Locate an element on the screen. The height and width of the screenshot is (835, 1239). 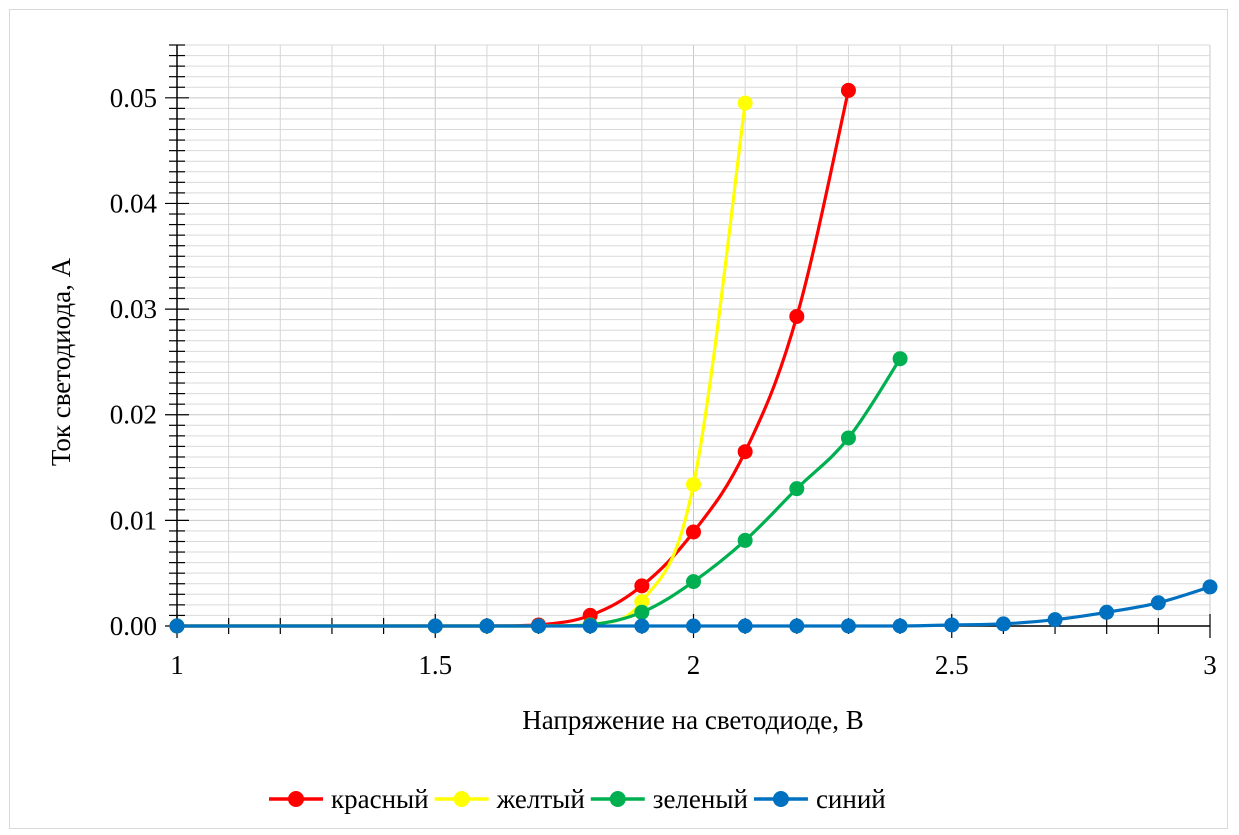
y-axis-title: Ток светодиода, А is located at coordinates (61, 361).